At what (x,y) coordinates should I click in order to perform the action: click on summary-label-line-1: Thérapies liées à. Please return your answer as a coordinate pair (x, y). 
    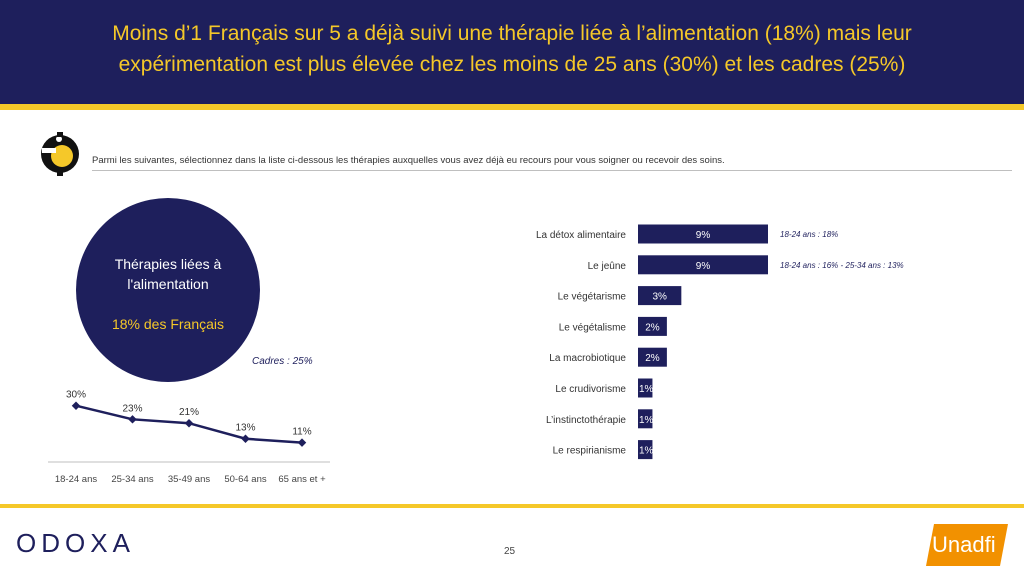
    Looking at the image, I should click on (168, 264).